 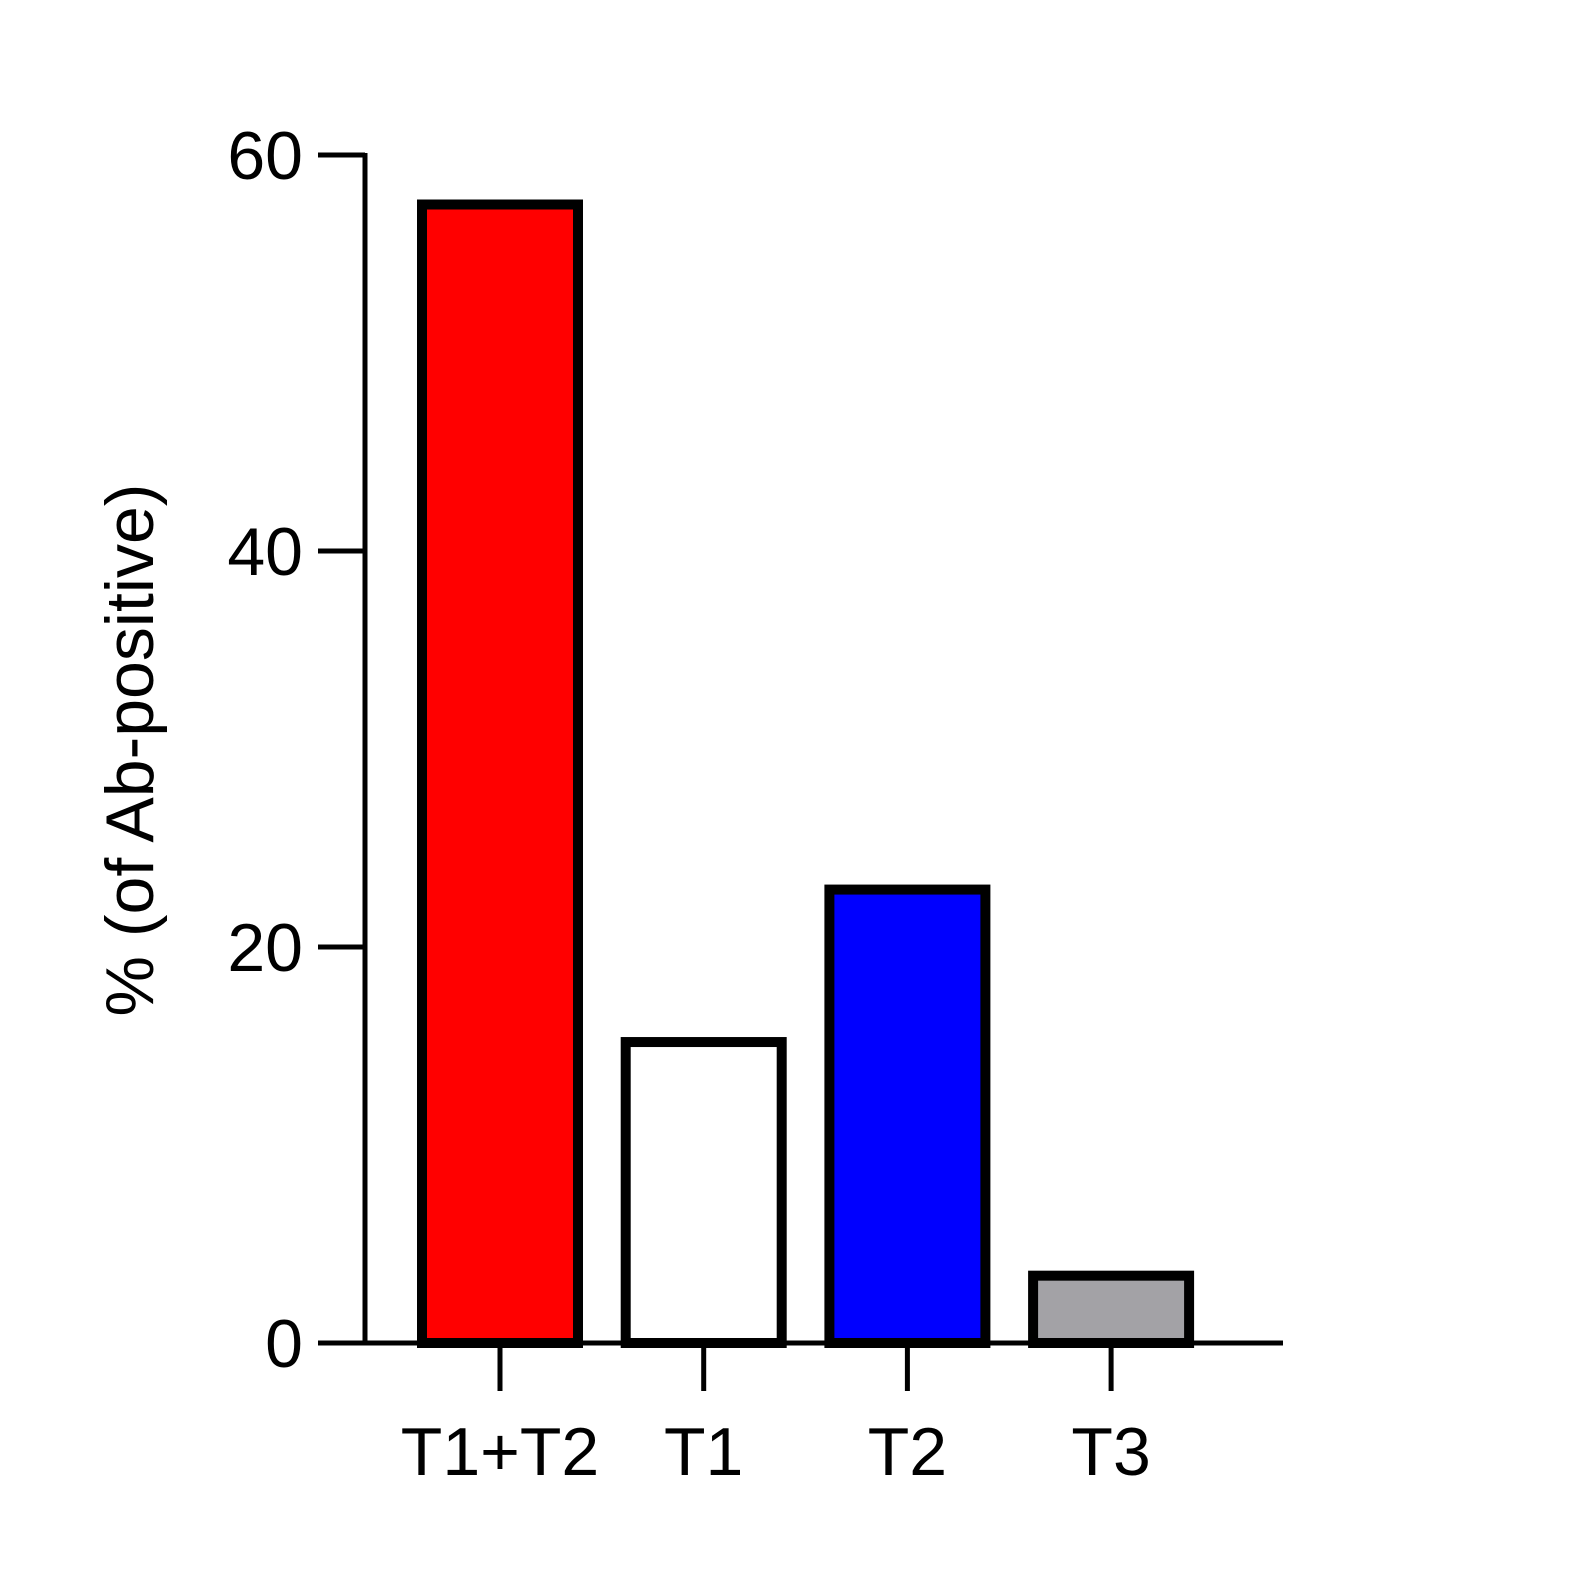 What do you see at coordinates (500, 1452) in the screenshot?
I see `x-tick-label: T1+T2` at bounding box center [500, 1452].